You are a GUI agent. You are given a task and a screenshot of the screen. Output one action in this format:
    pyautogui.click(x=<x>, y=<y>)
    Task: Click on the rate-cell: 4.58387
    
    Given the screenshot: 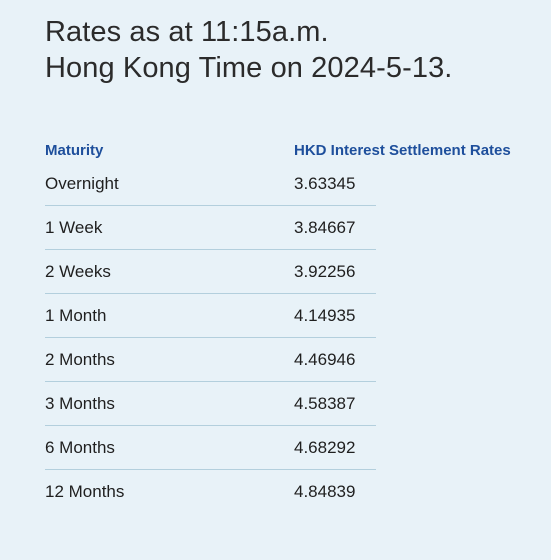 What is the action you would take?
    pyautogui.click(x=325, y=403)
    